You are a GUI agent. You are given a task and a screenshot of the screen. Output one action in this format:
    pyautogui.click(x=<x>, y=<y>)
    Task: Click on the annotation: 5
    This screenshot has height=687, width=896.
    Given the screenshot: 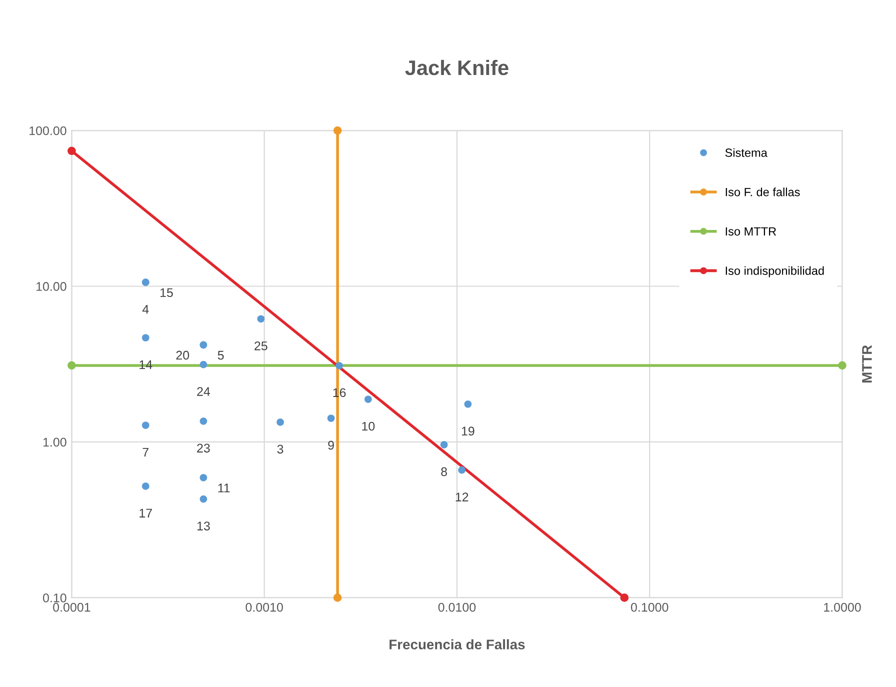 What is the action you would take?
    pyautogui.click(x=221, y=355)
    